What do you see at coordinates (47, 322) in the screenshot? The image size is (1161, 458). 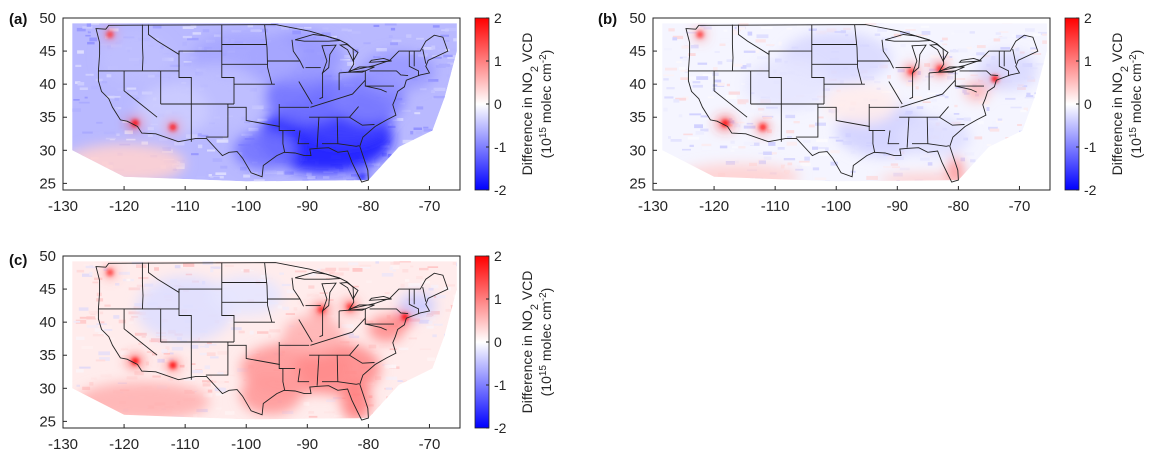 I see `y-tick-label: 40` at bounding box center [47, 322].